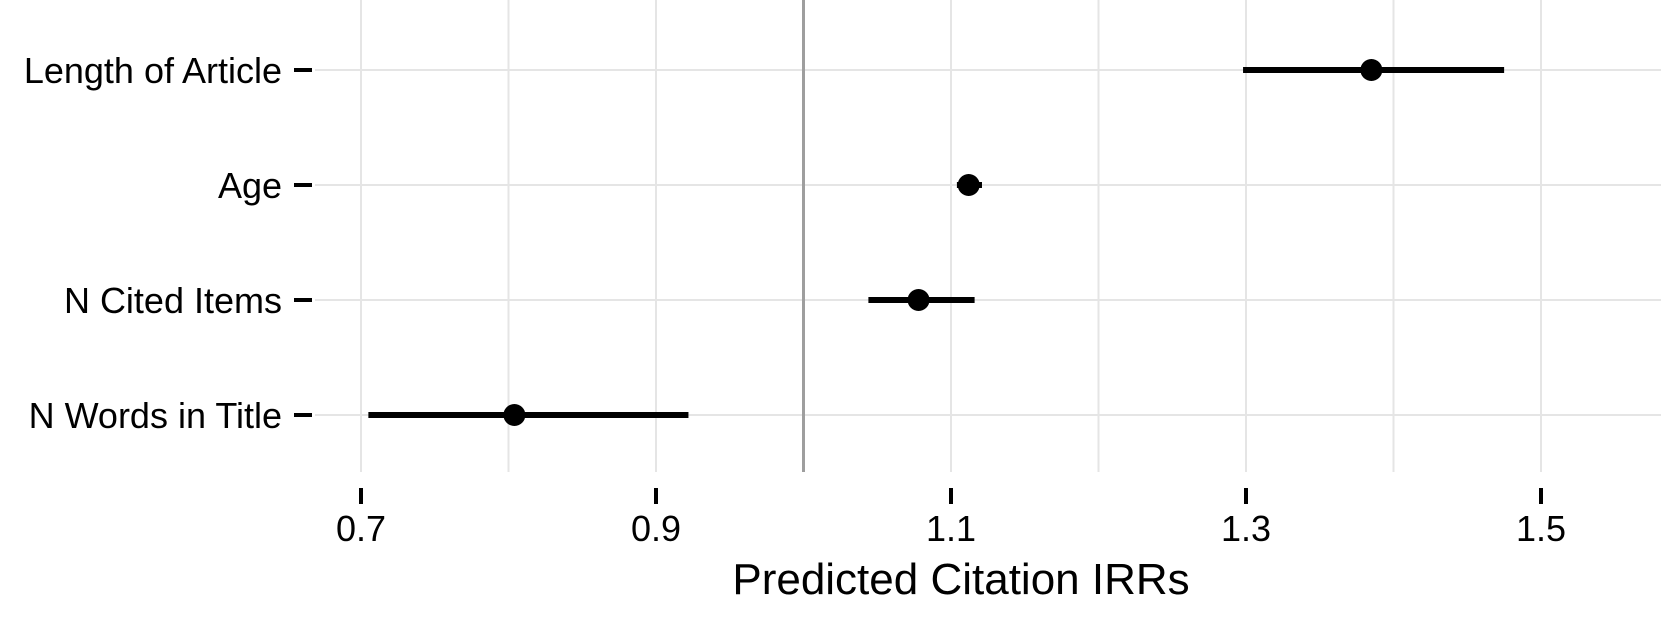  Describe the element at coordinates (250, 185) in the screenshot. I see `y-tick-label: Age` at that location.